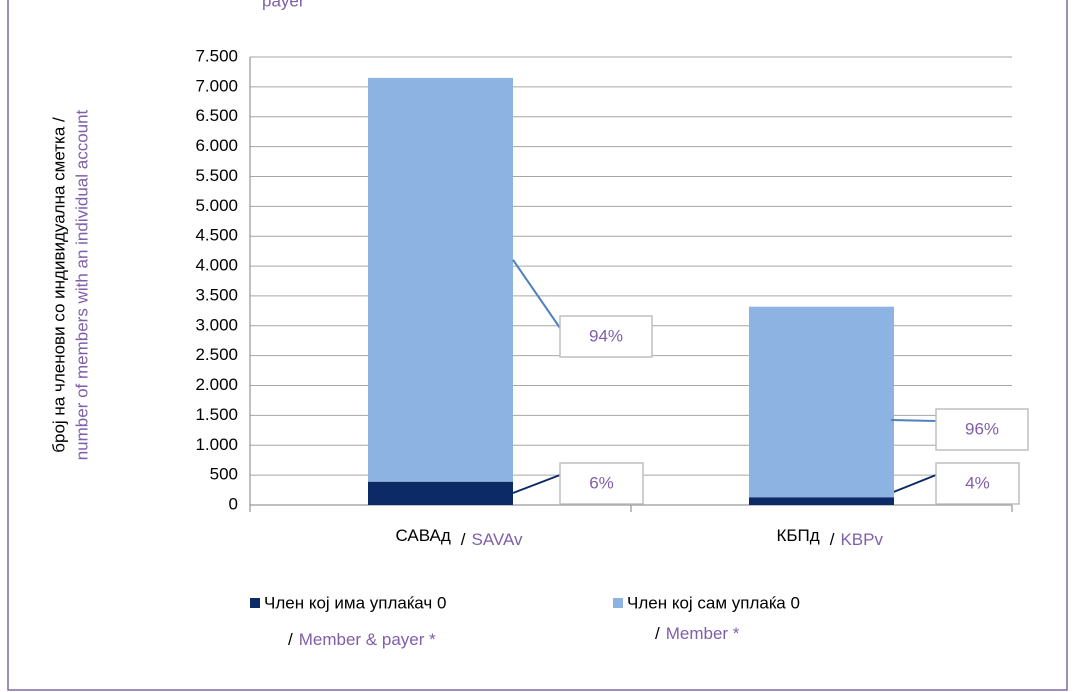  I want to click on y-tick-label: 1.500, so click(216, 414).